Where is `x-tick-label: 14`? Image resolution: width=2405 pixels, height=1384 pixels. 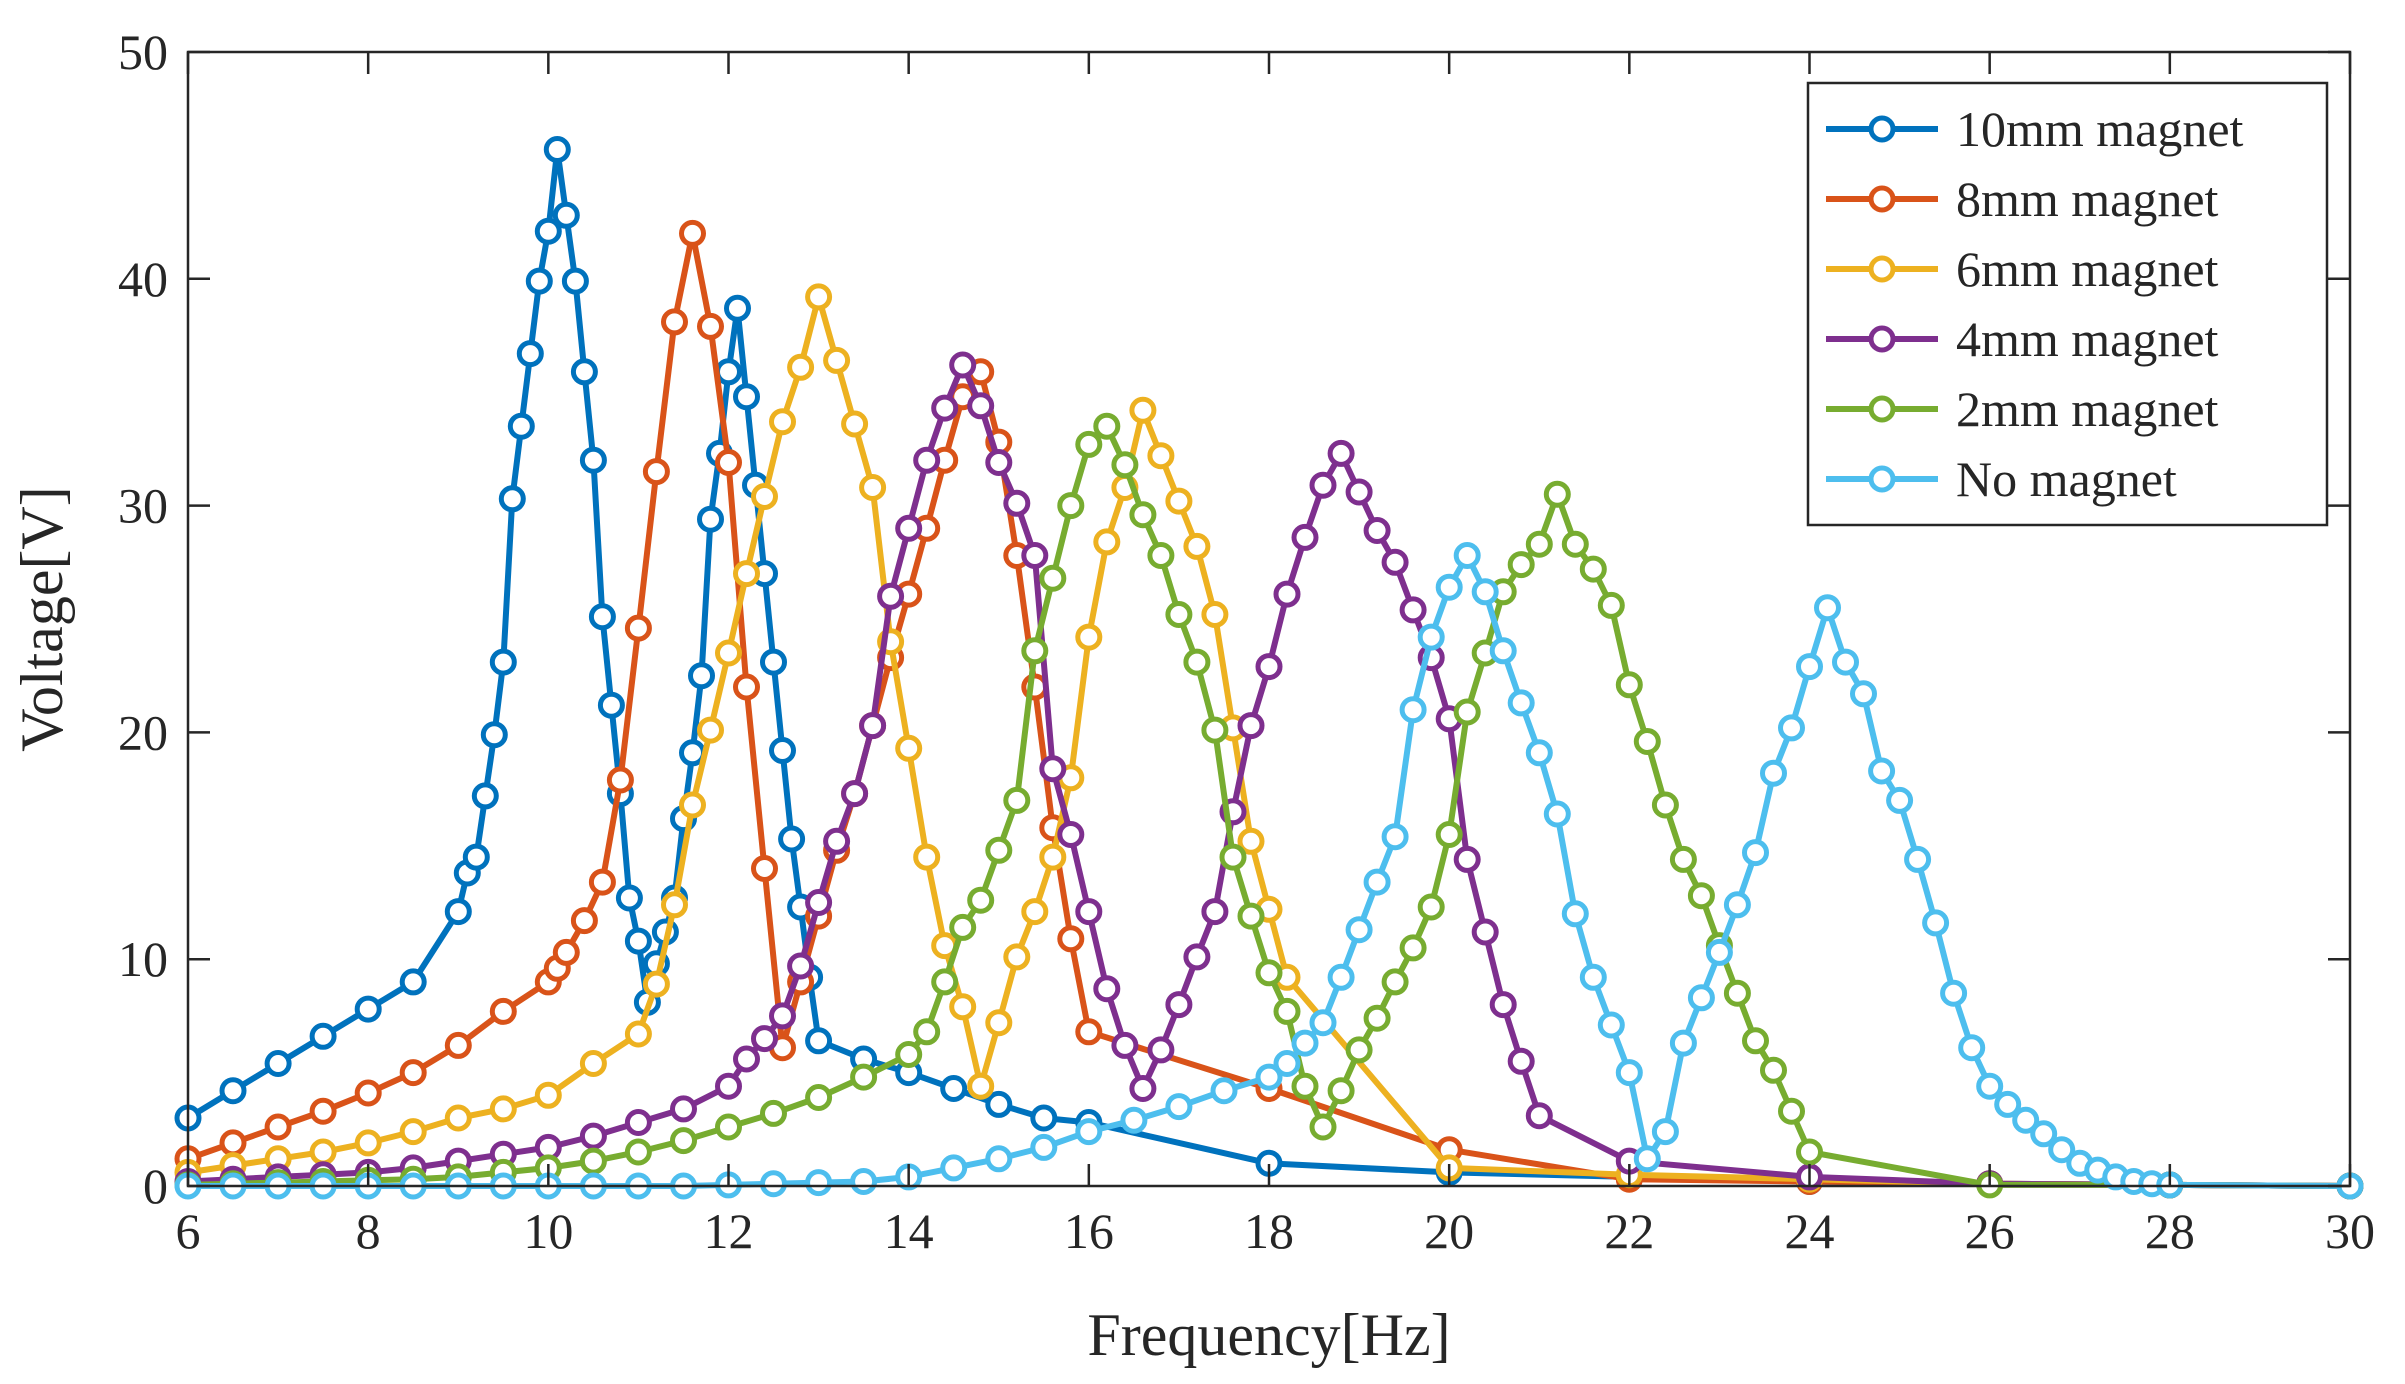
x-tick-label: 14 is located at coordinates (909, 1231).